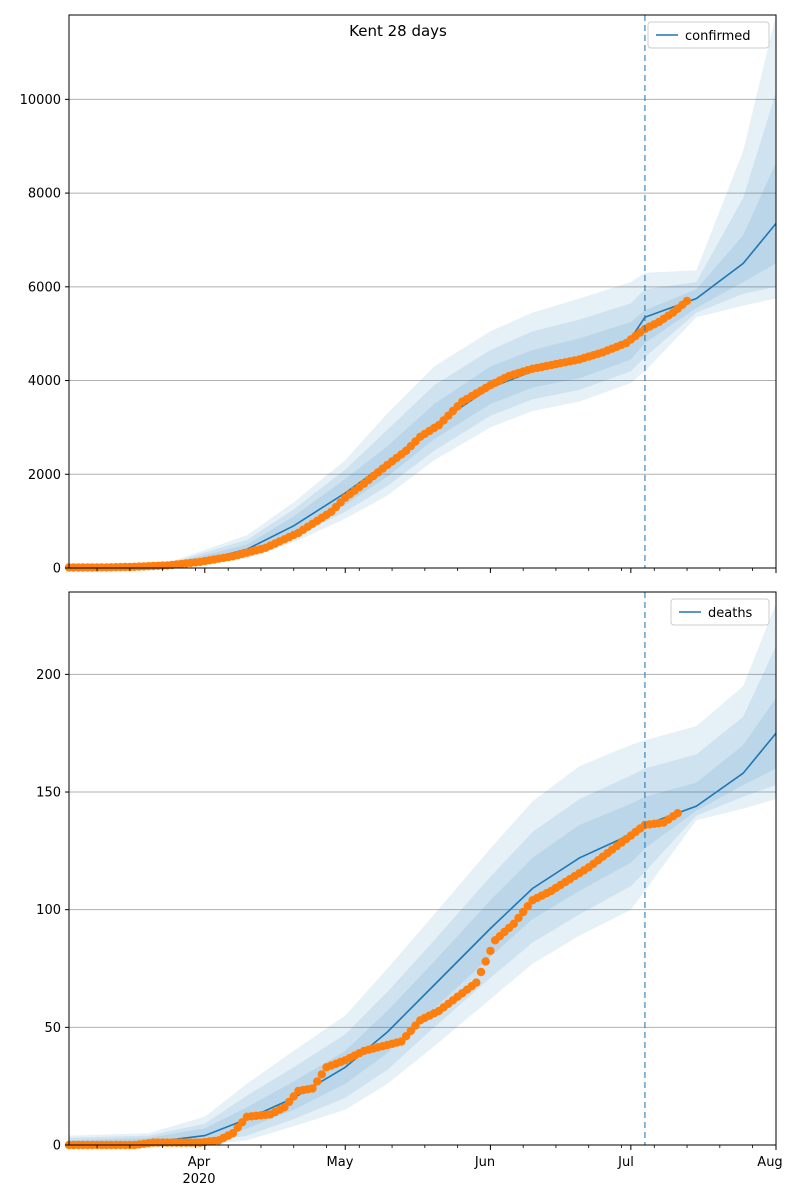 The image size is (800, 1200). I want to click on y-tick-label: 200, so click(48, 675).